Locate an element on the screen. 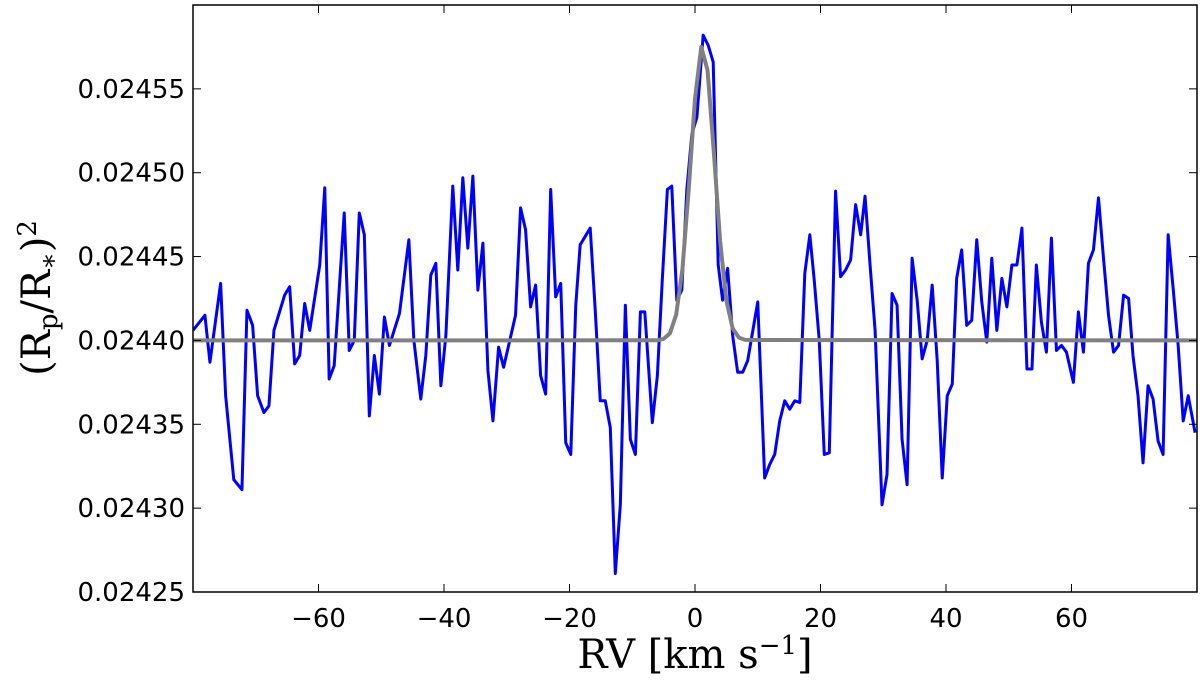 The image size is (1200, 680). x-tick-label: −20 is located at coordinates (569, 619).